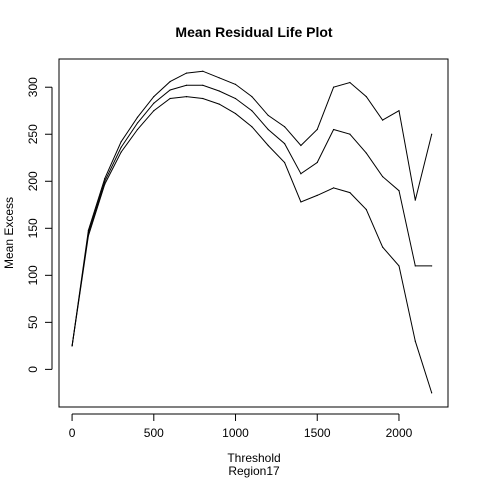 This screenshot has width=480, height=480. I want to click on x-tick-label: 1000, so click(235, 433).